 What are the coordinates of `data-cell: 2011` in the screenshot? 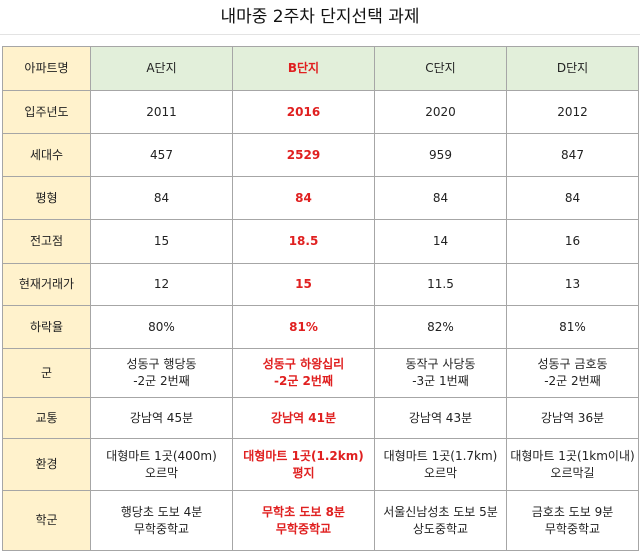 It's located at (161, 112).